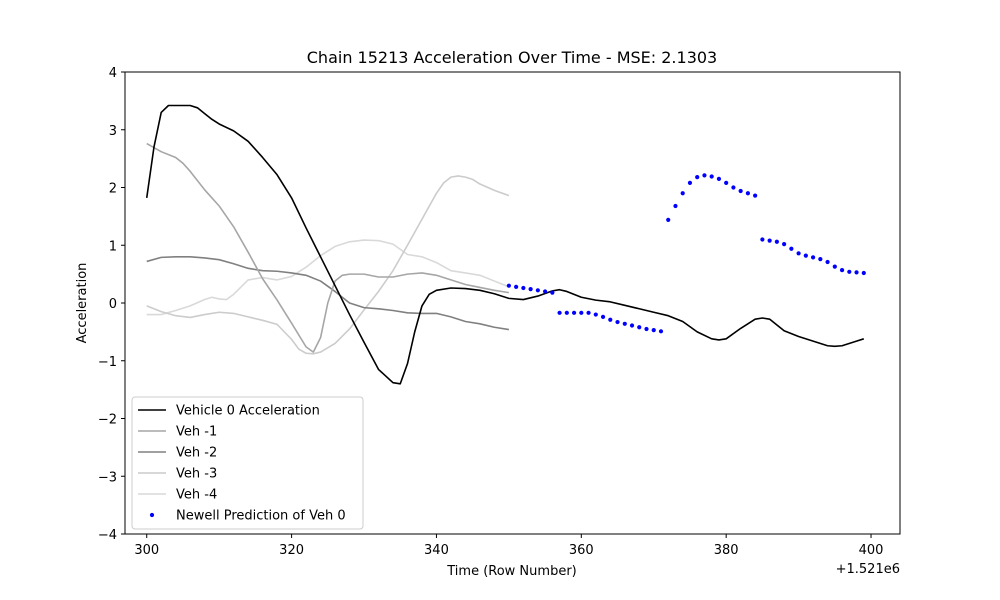 The image size is (1000, 600). I want to click on y-tick-label: −2, so click(107, 420).